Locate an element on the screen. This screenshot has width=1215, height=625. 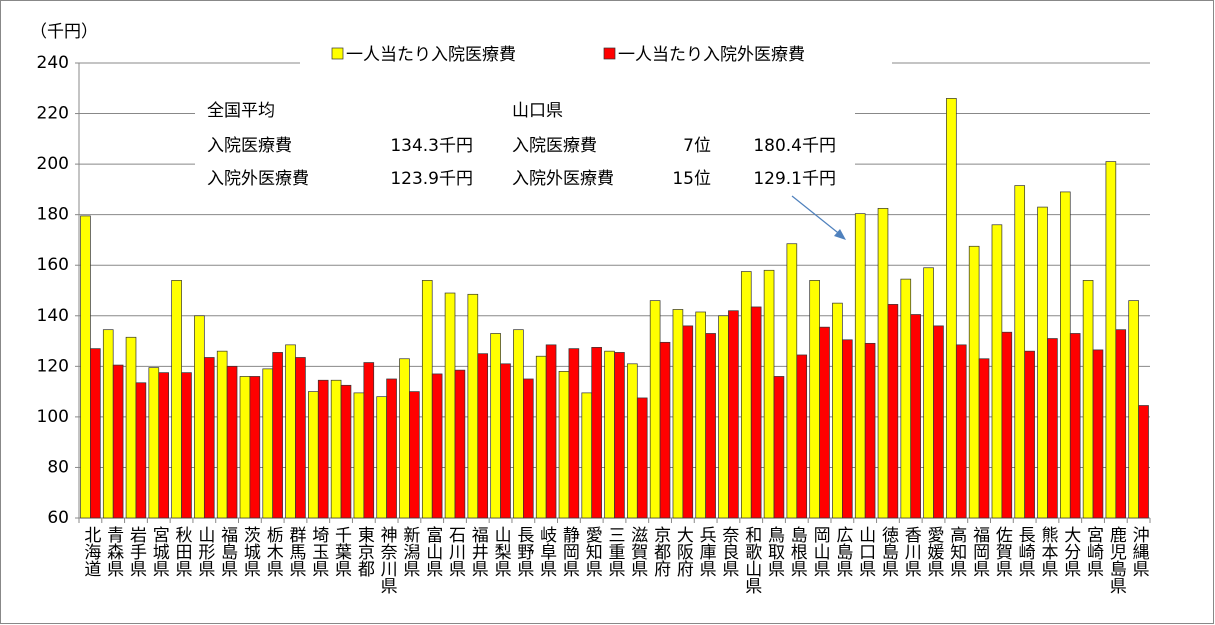
x-tick-label: 山形県 is located at coordinates (204, 551).